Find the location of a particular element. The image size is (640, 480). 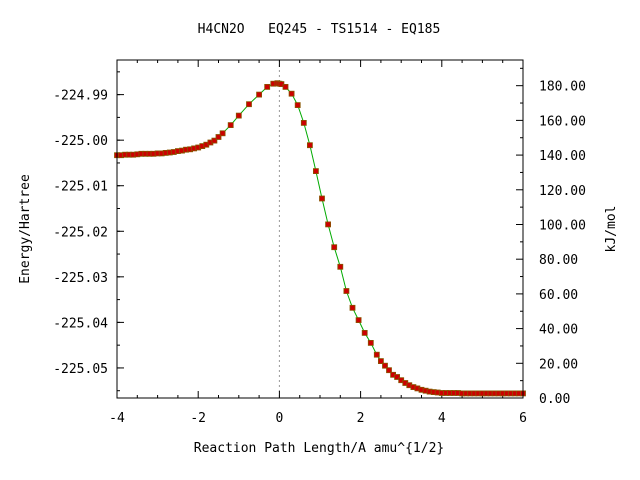

y-tick-label: -224.99 is located at coordinates (80, 96).